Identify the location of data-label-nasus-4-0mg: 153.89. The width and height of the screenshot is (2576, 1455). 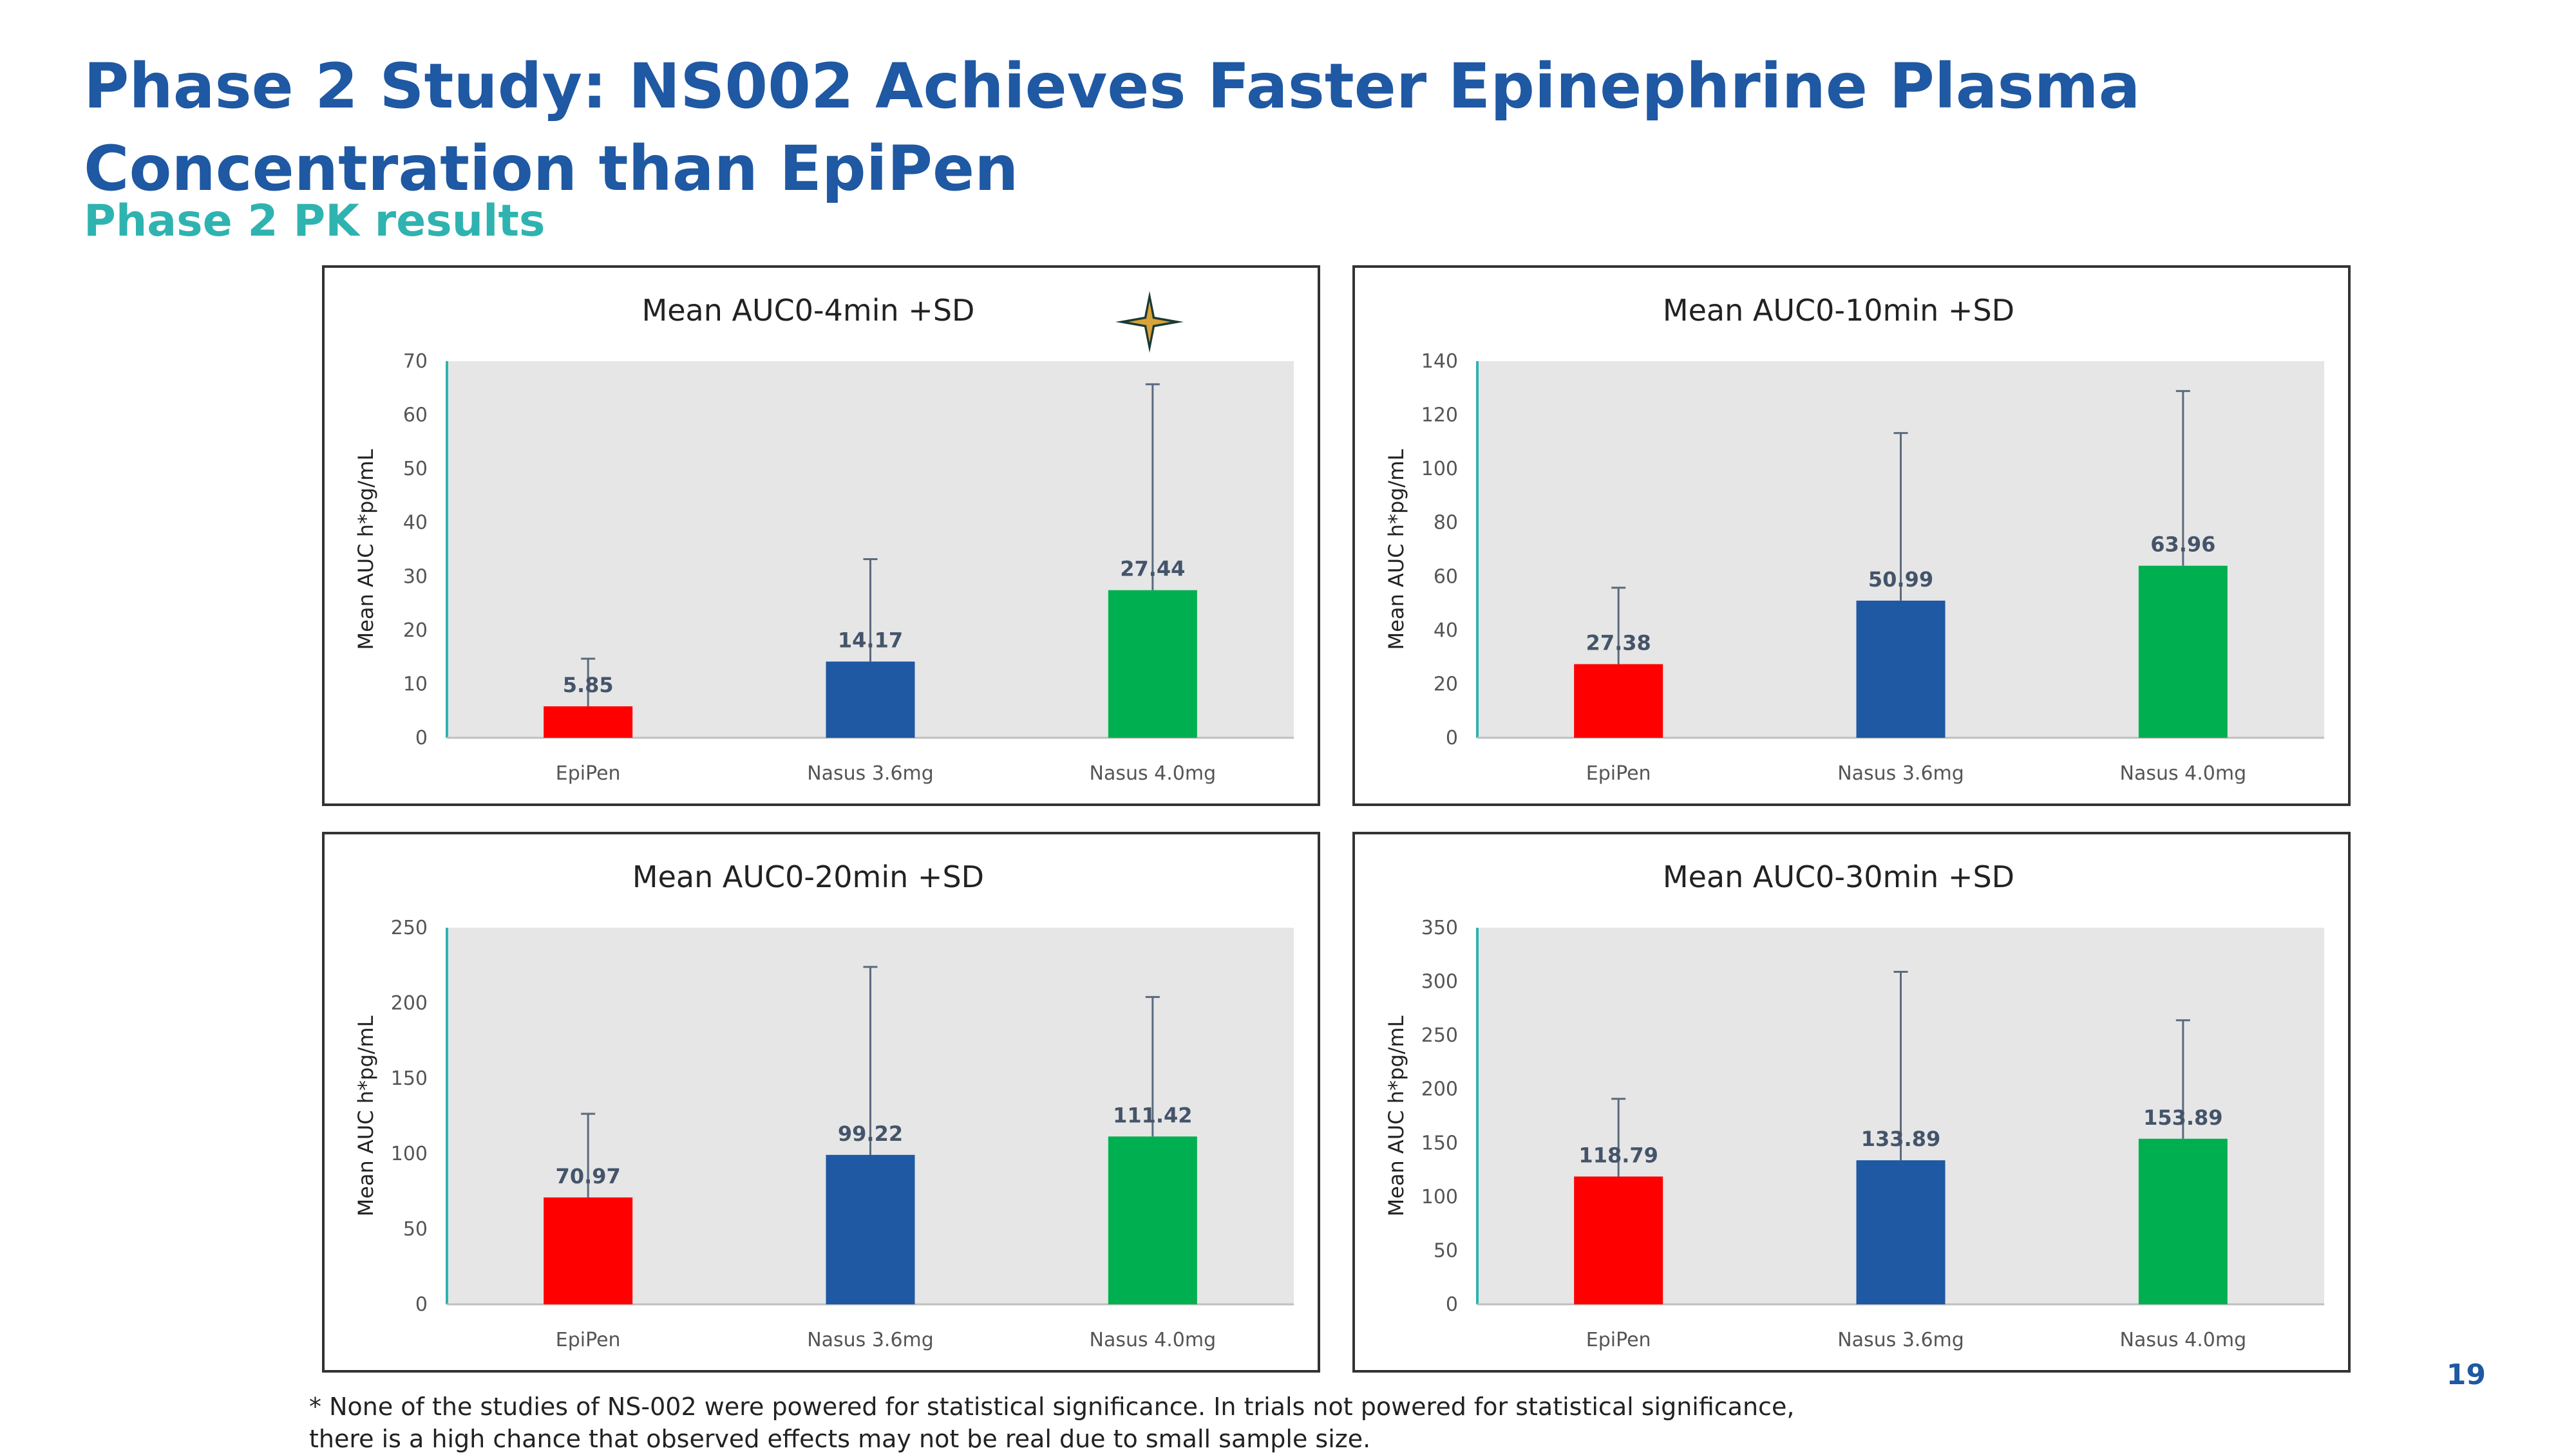
(2182, 1117).